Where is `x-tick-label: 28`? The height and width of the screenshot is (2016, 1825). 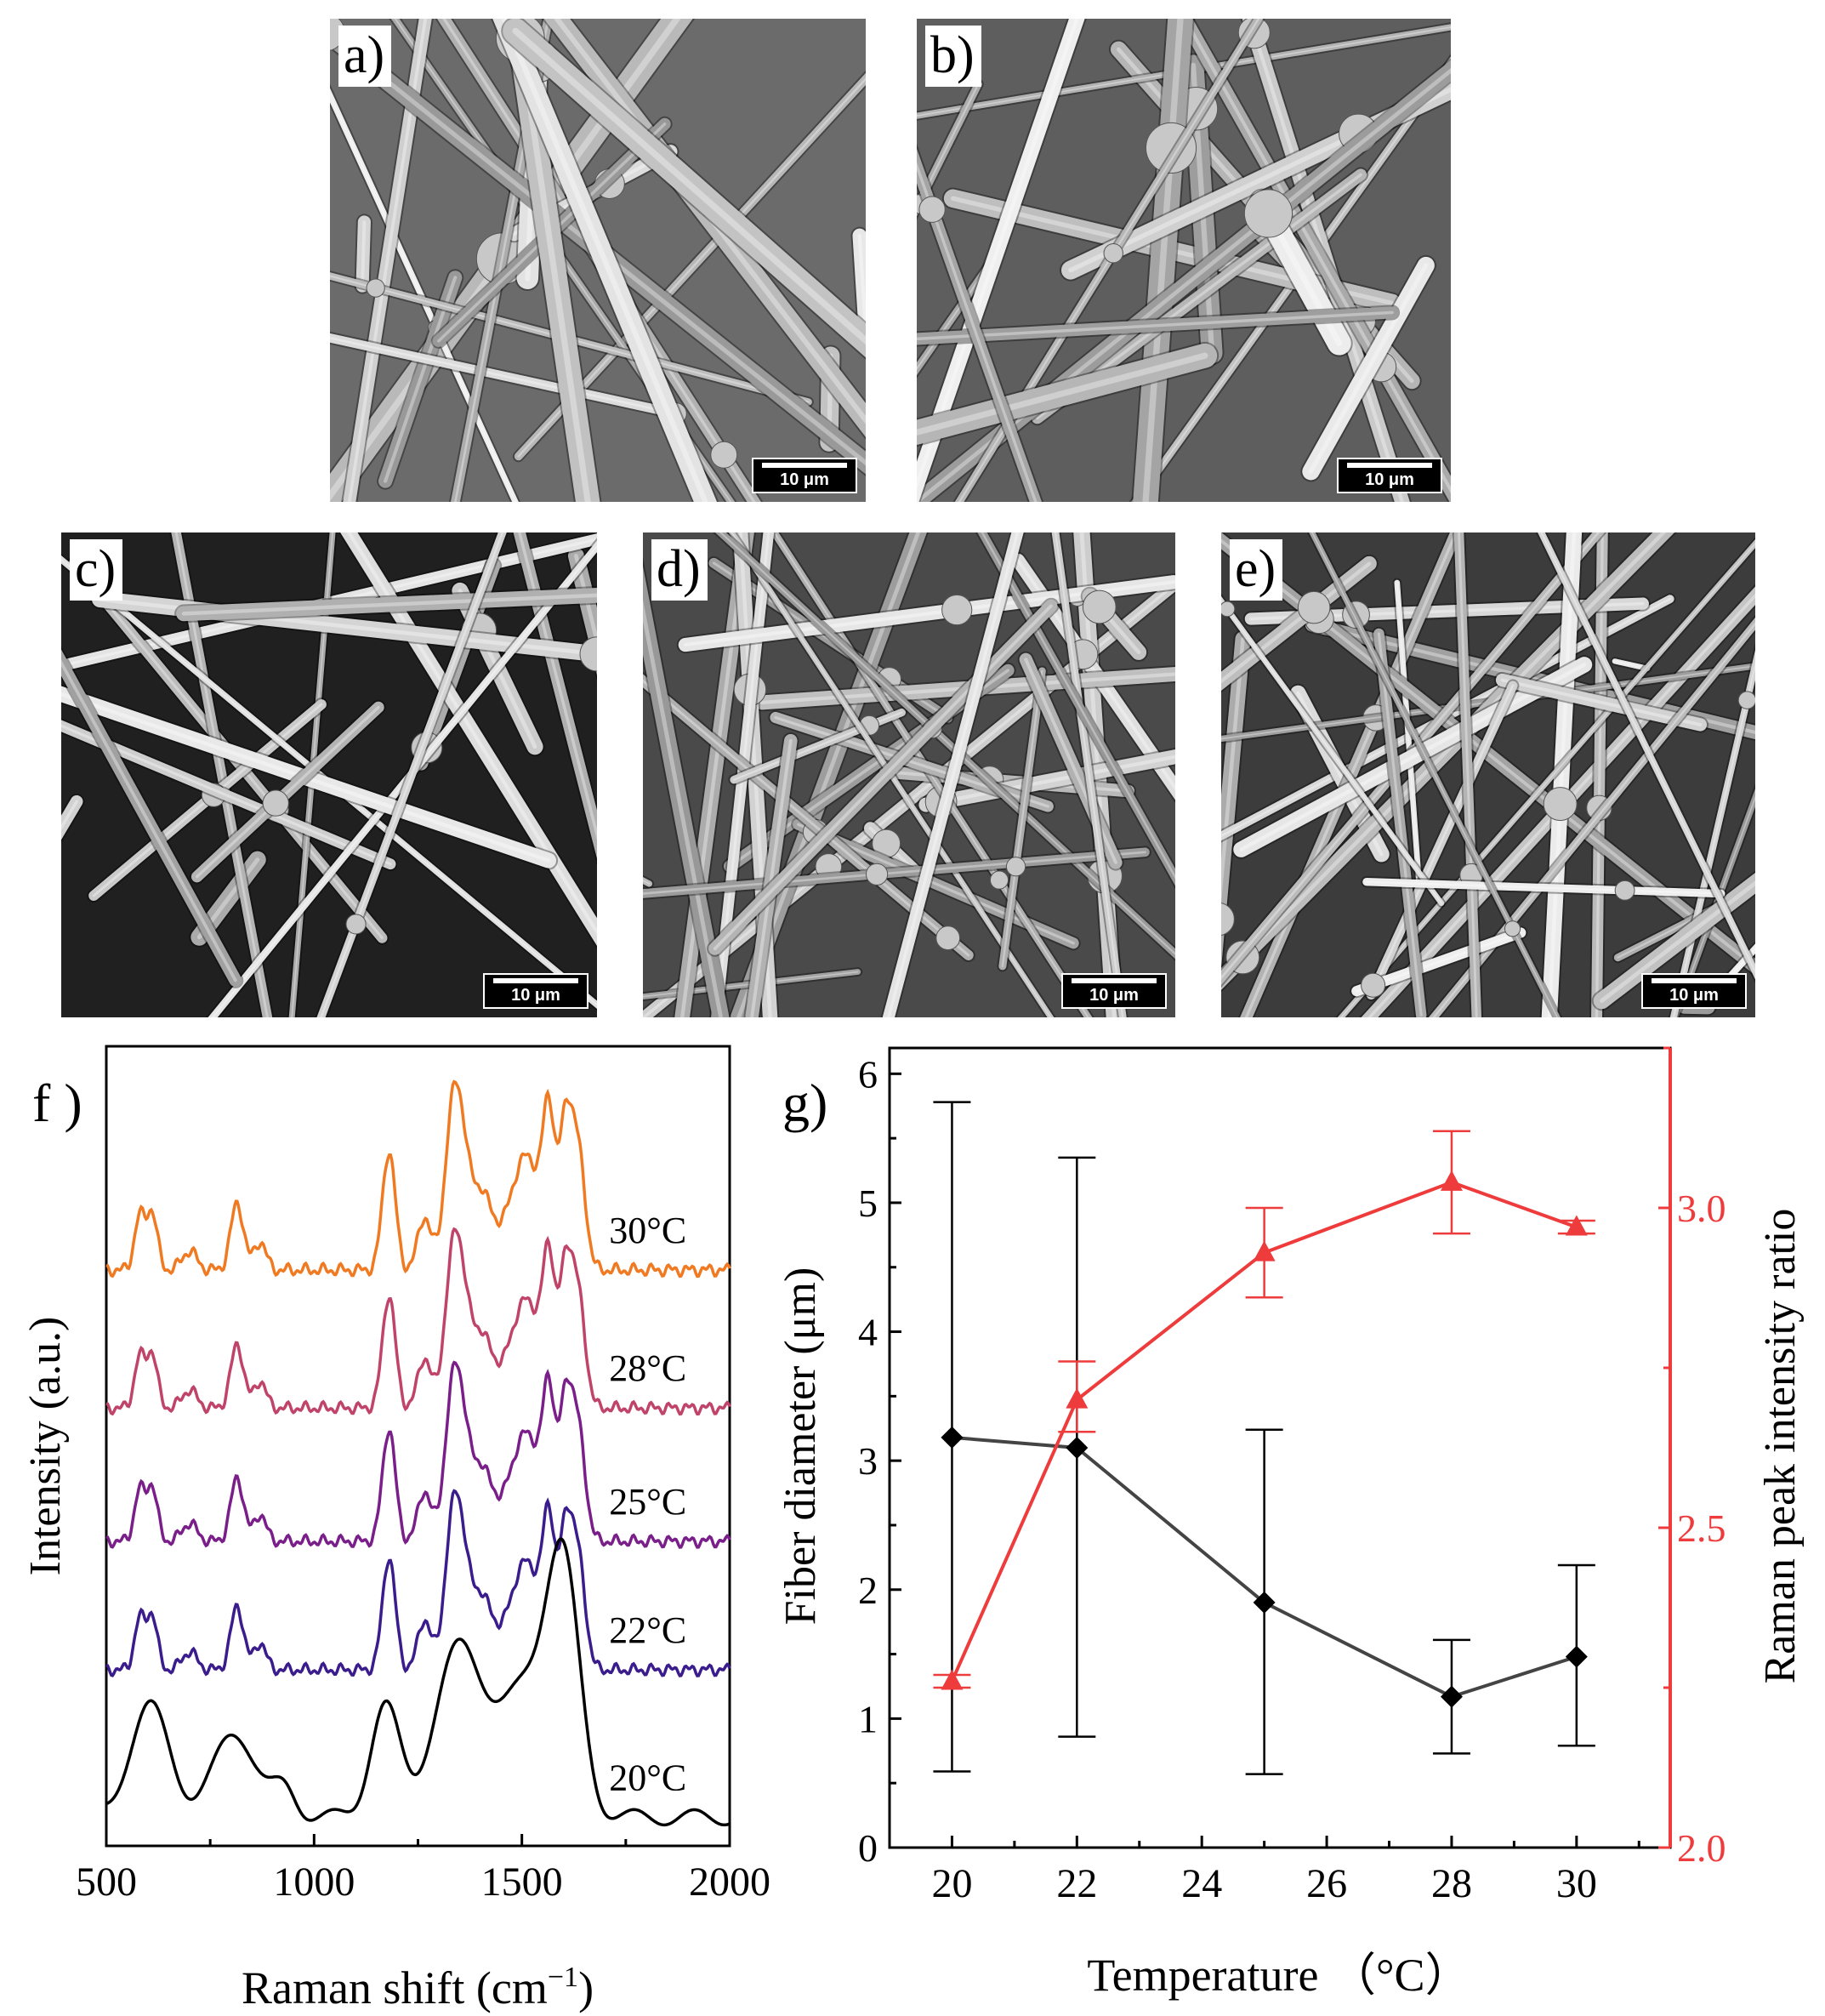
x-tick-label: 28 is located at coordinates (1451, 1884).